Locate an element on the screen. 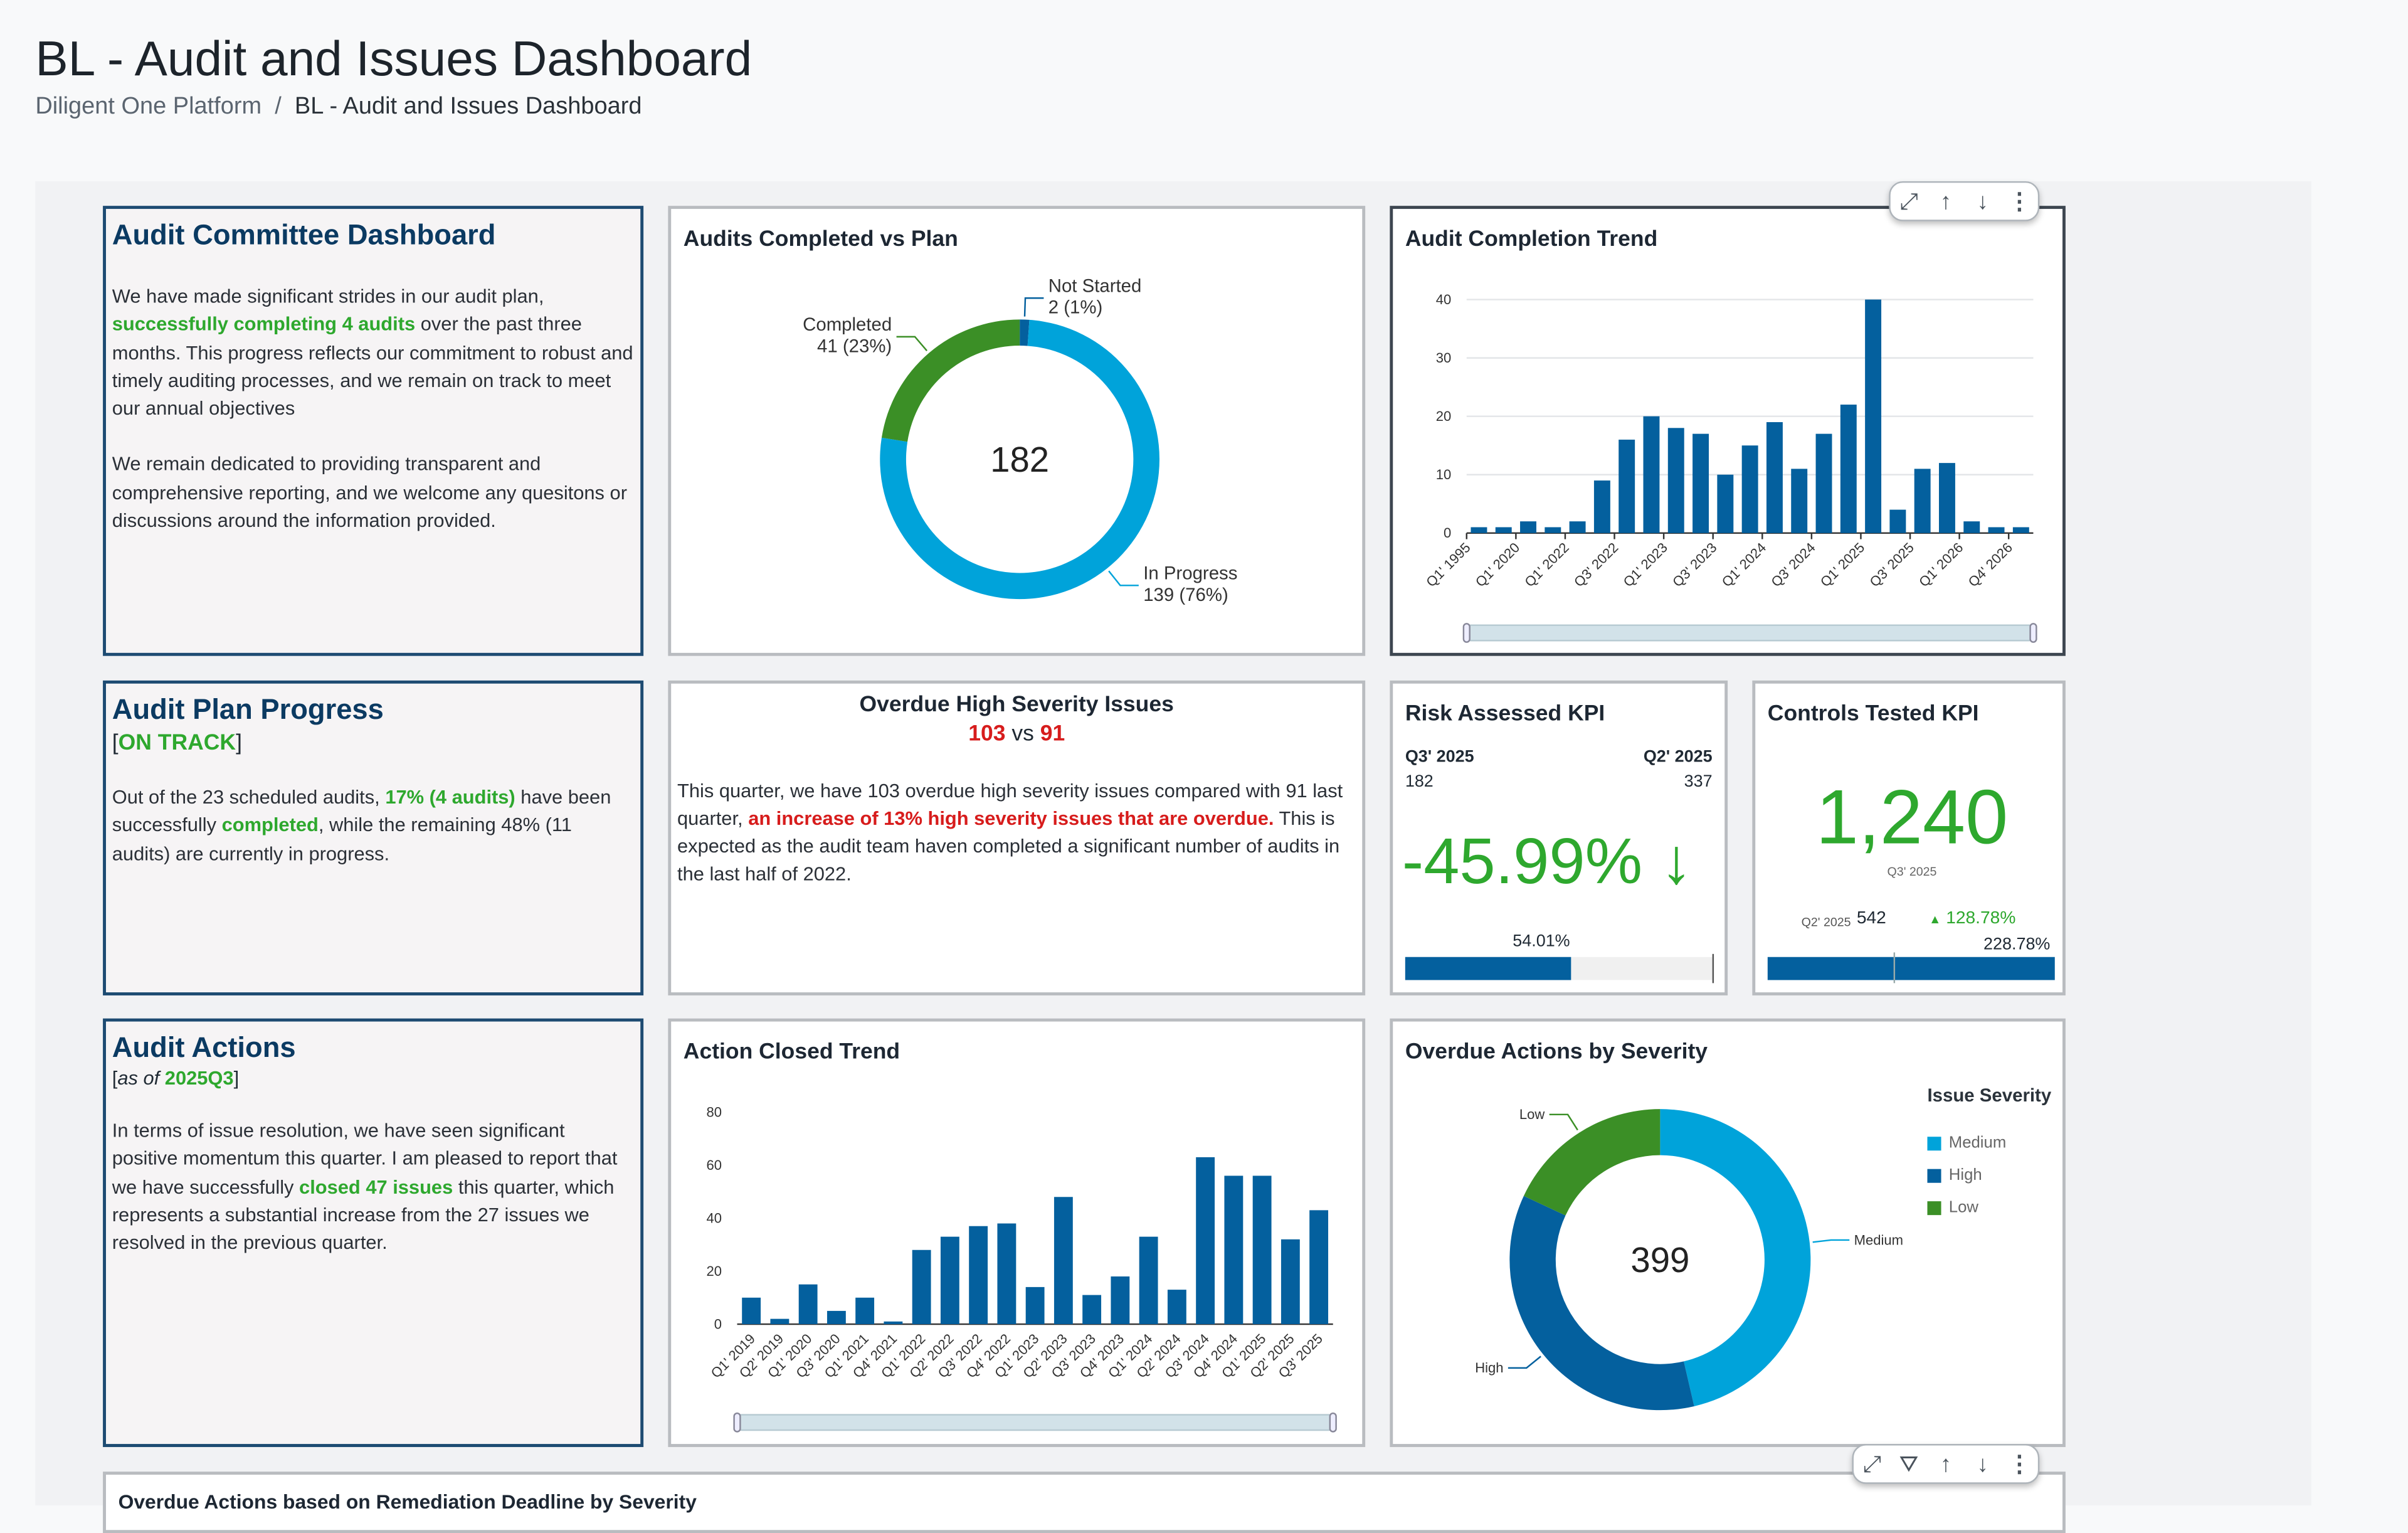  highlight-text: successfully completing 4 audits is located at coordinates (264, 325).